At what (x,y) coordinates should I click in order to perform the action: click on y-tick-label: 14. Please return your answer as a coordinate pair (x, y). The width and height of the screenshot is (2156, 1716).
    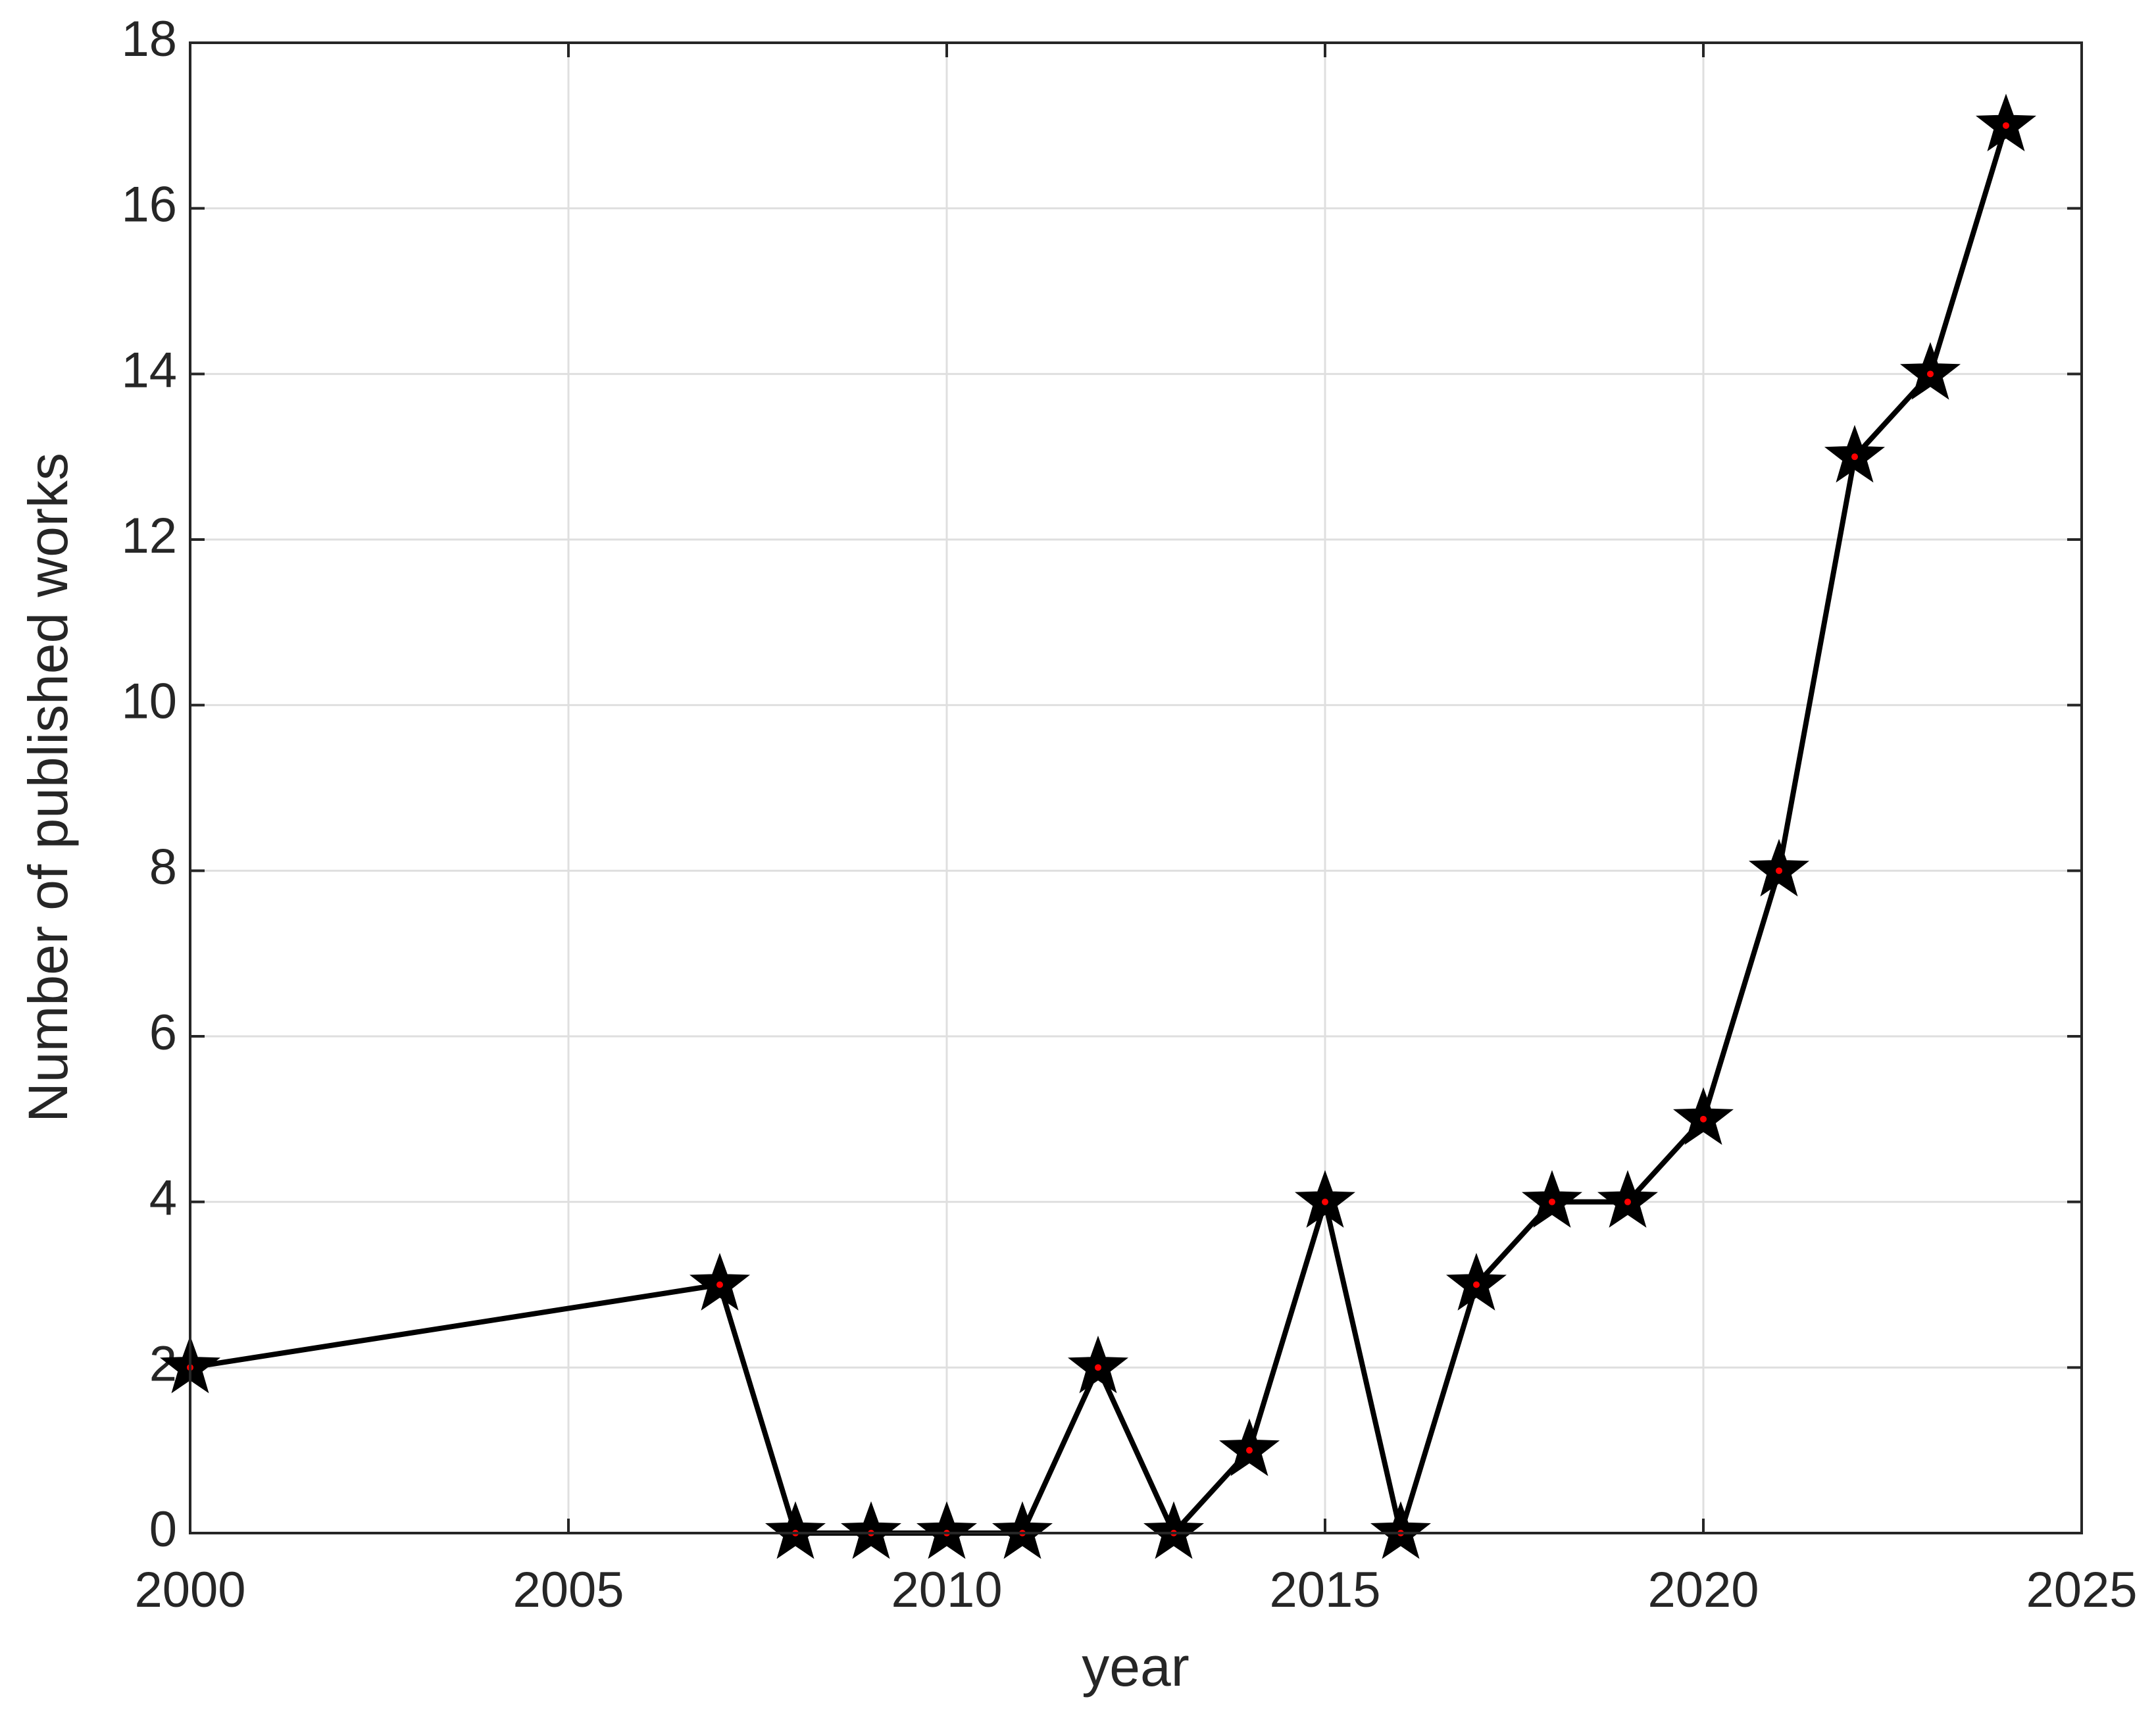
    Looking at the image, I should click on (149, 370).